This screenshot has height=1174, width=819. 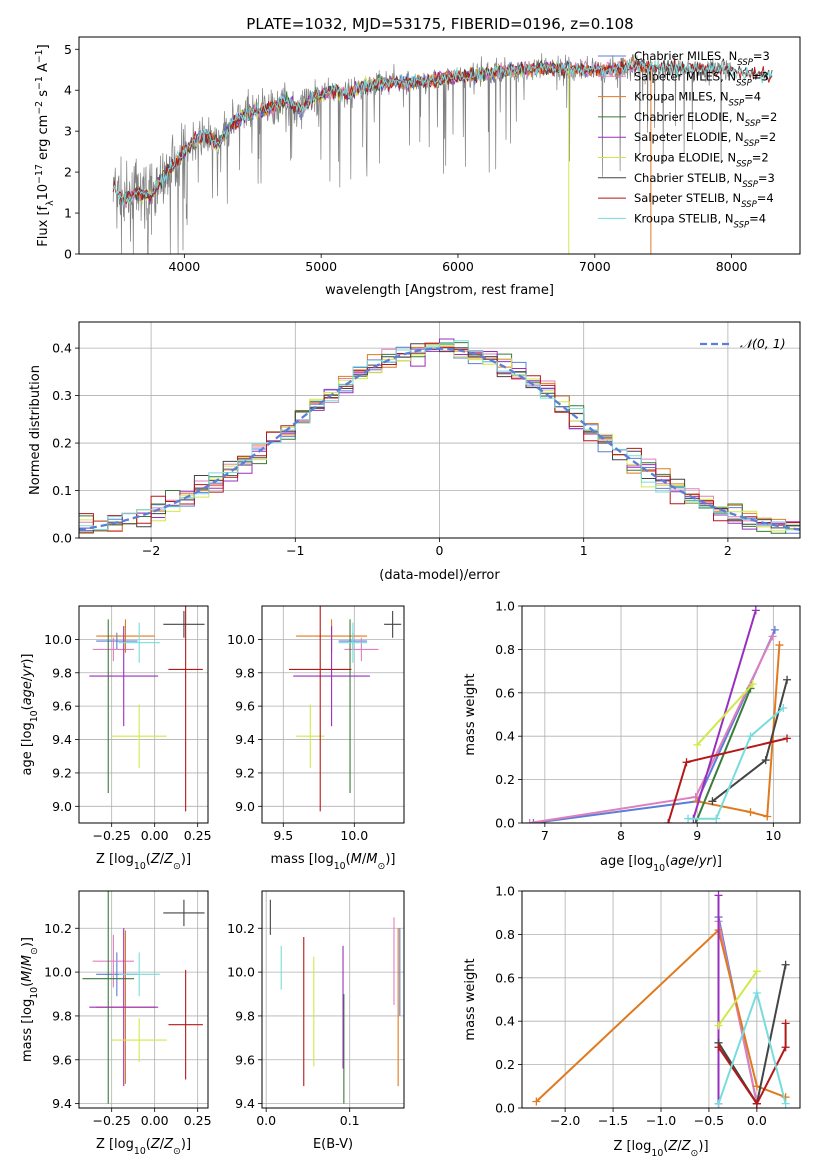 What do you see at coordinates (35, 430) in the screenshot?
I see `y-axis-label: Normed distribution` at bounding box center [35, 430].